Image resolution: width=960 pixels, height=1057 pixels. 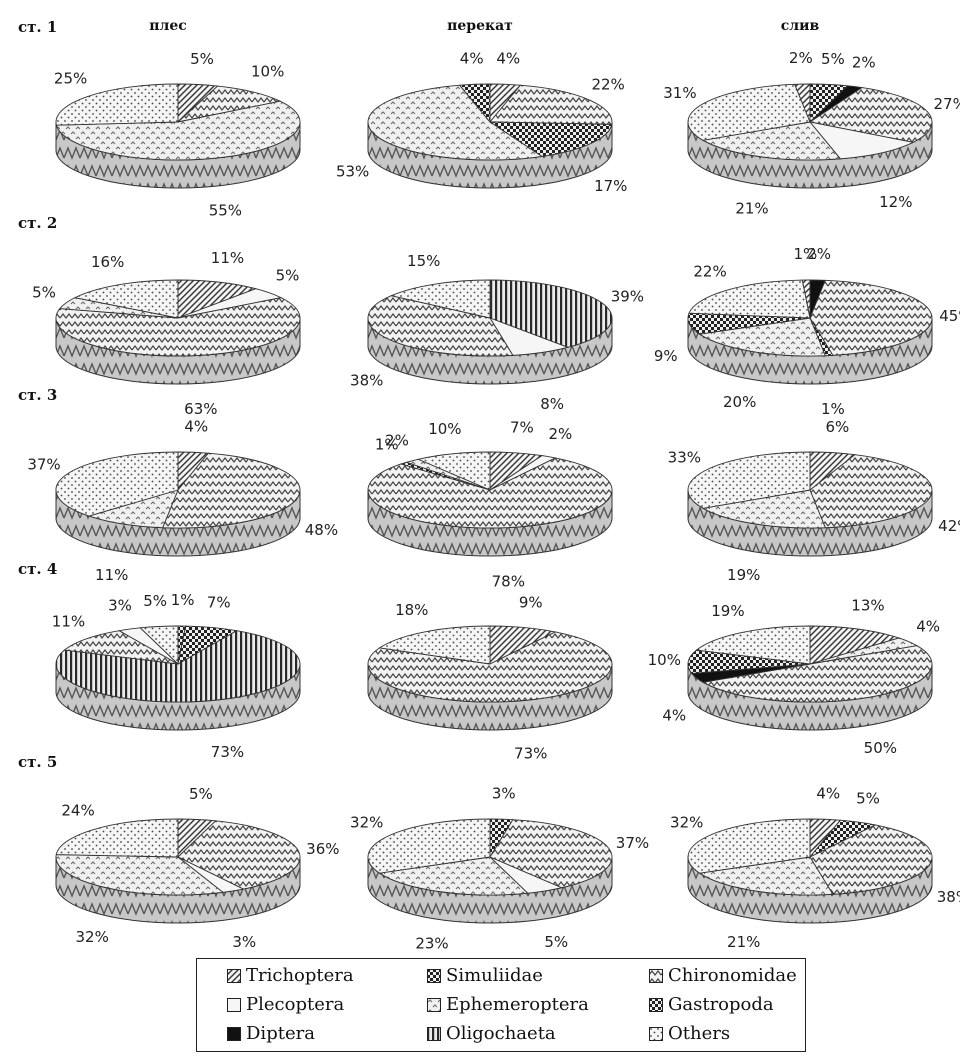 I want to click on legend-item: Trichoptera, so click(x=290, y=975).